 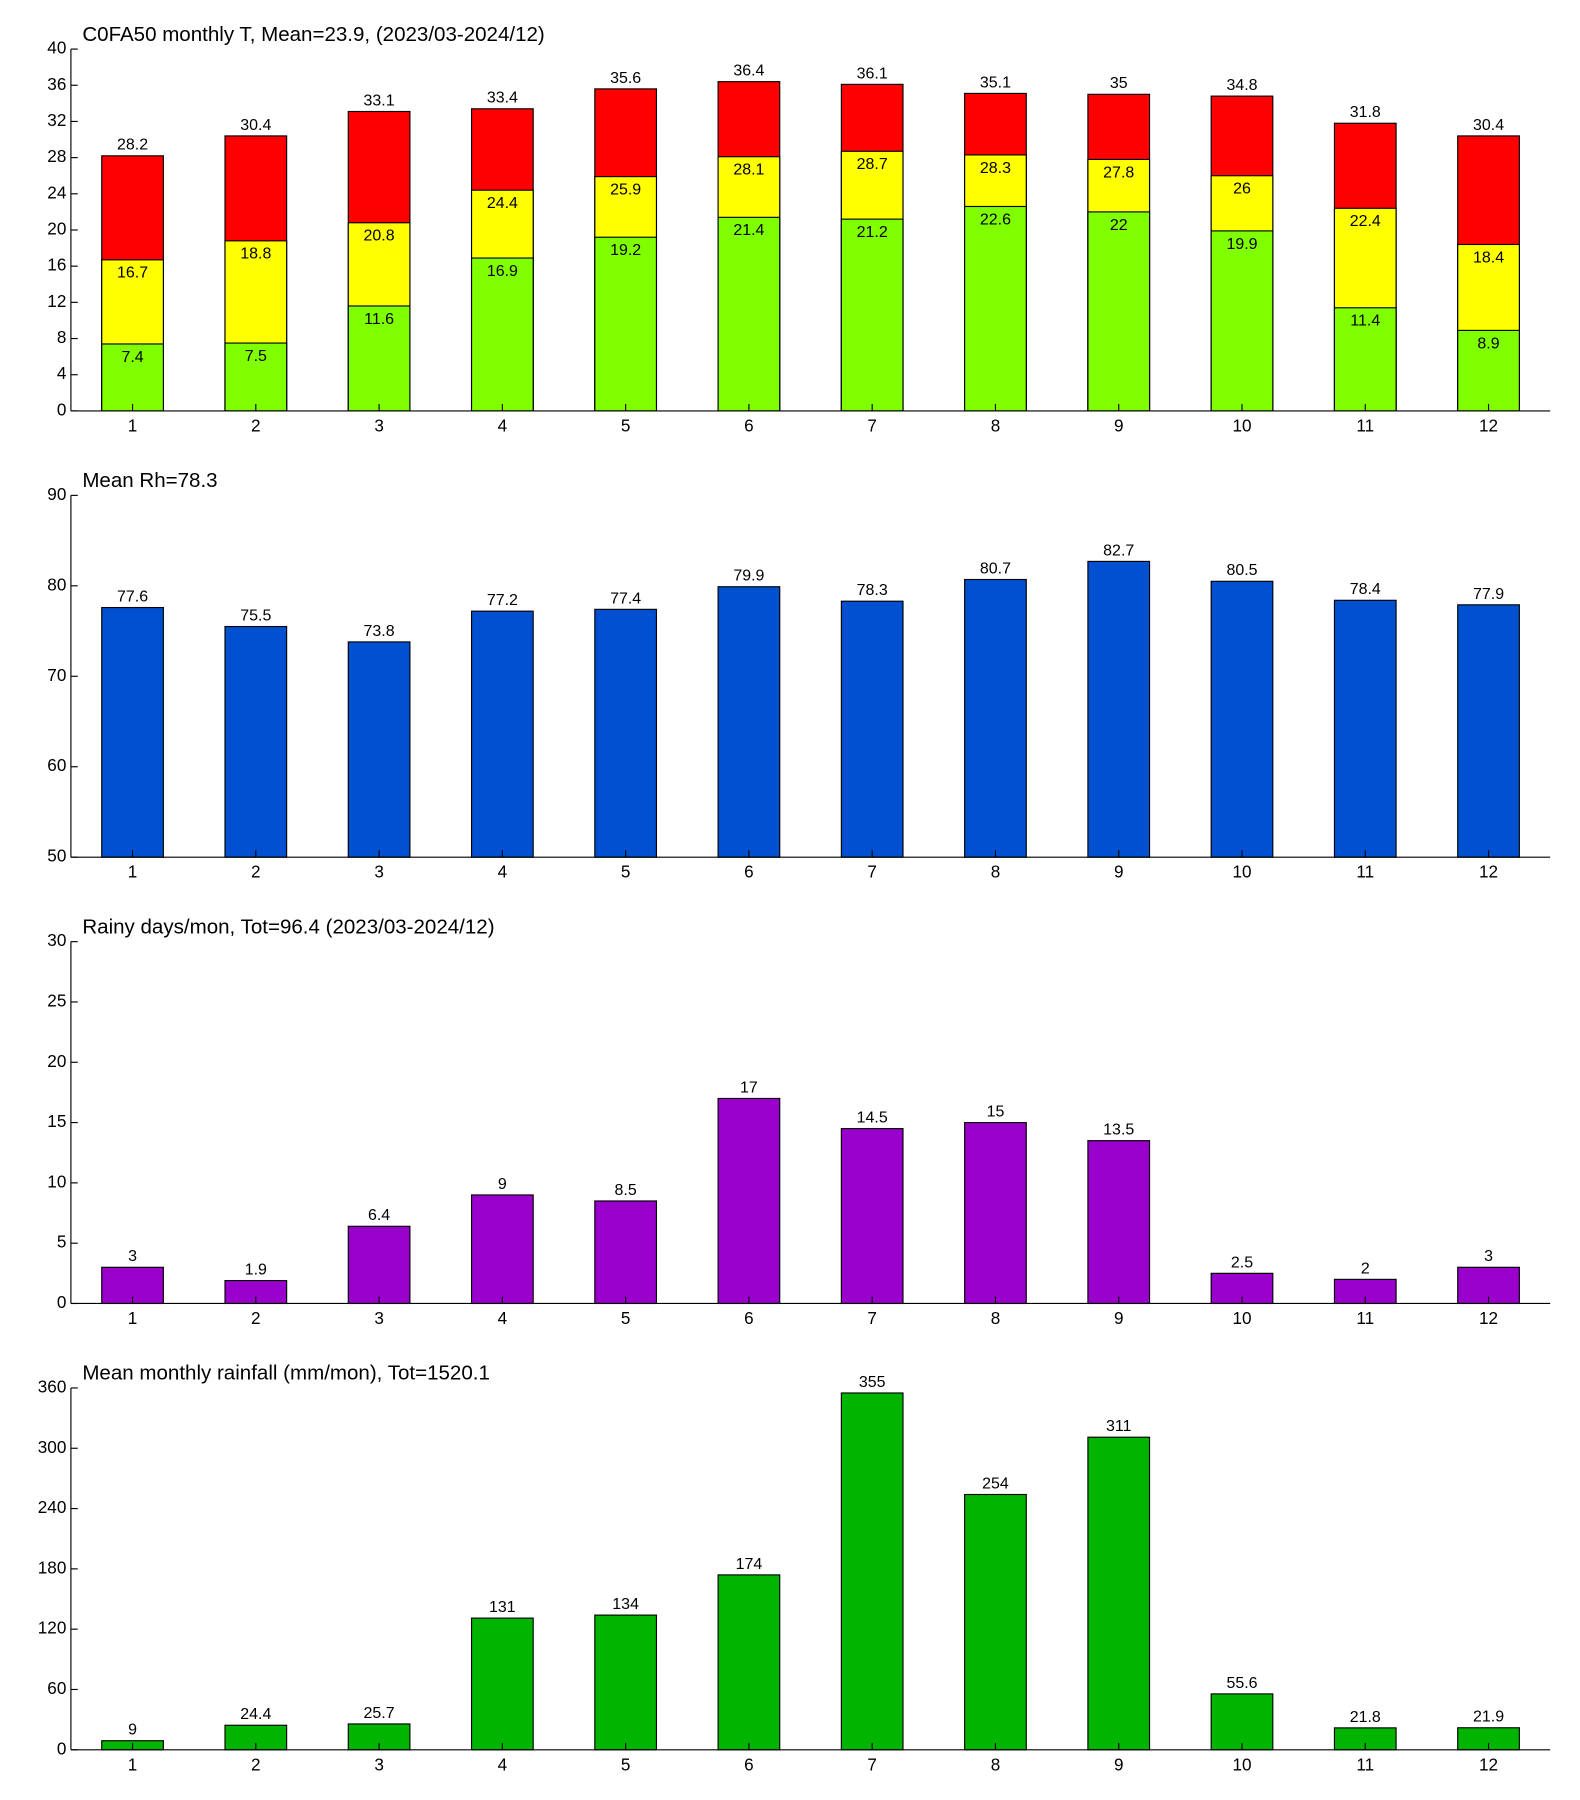 What do you see at coordinates (872, 590) in the screenshot?
I see `value-label: 78.3` at bounding box center [872, 590].